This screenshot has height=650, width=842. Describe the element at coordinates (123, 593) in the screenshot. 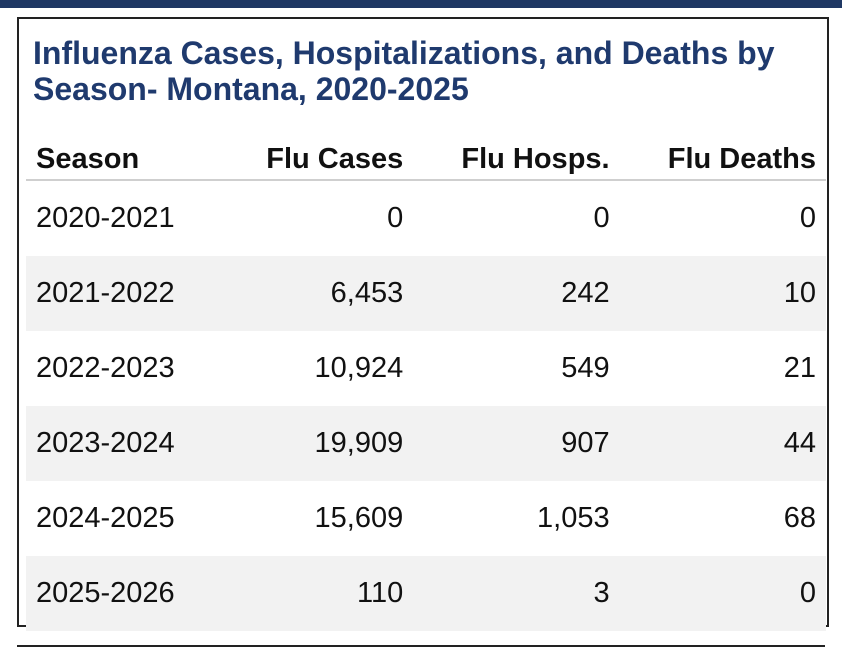

I see `season-cell: 2025-2026` at that location.